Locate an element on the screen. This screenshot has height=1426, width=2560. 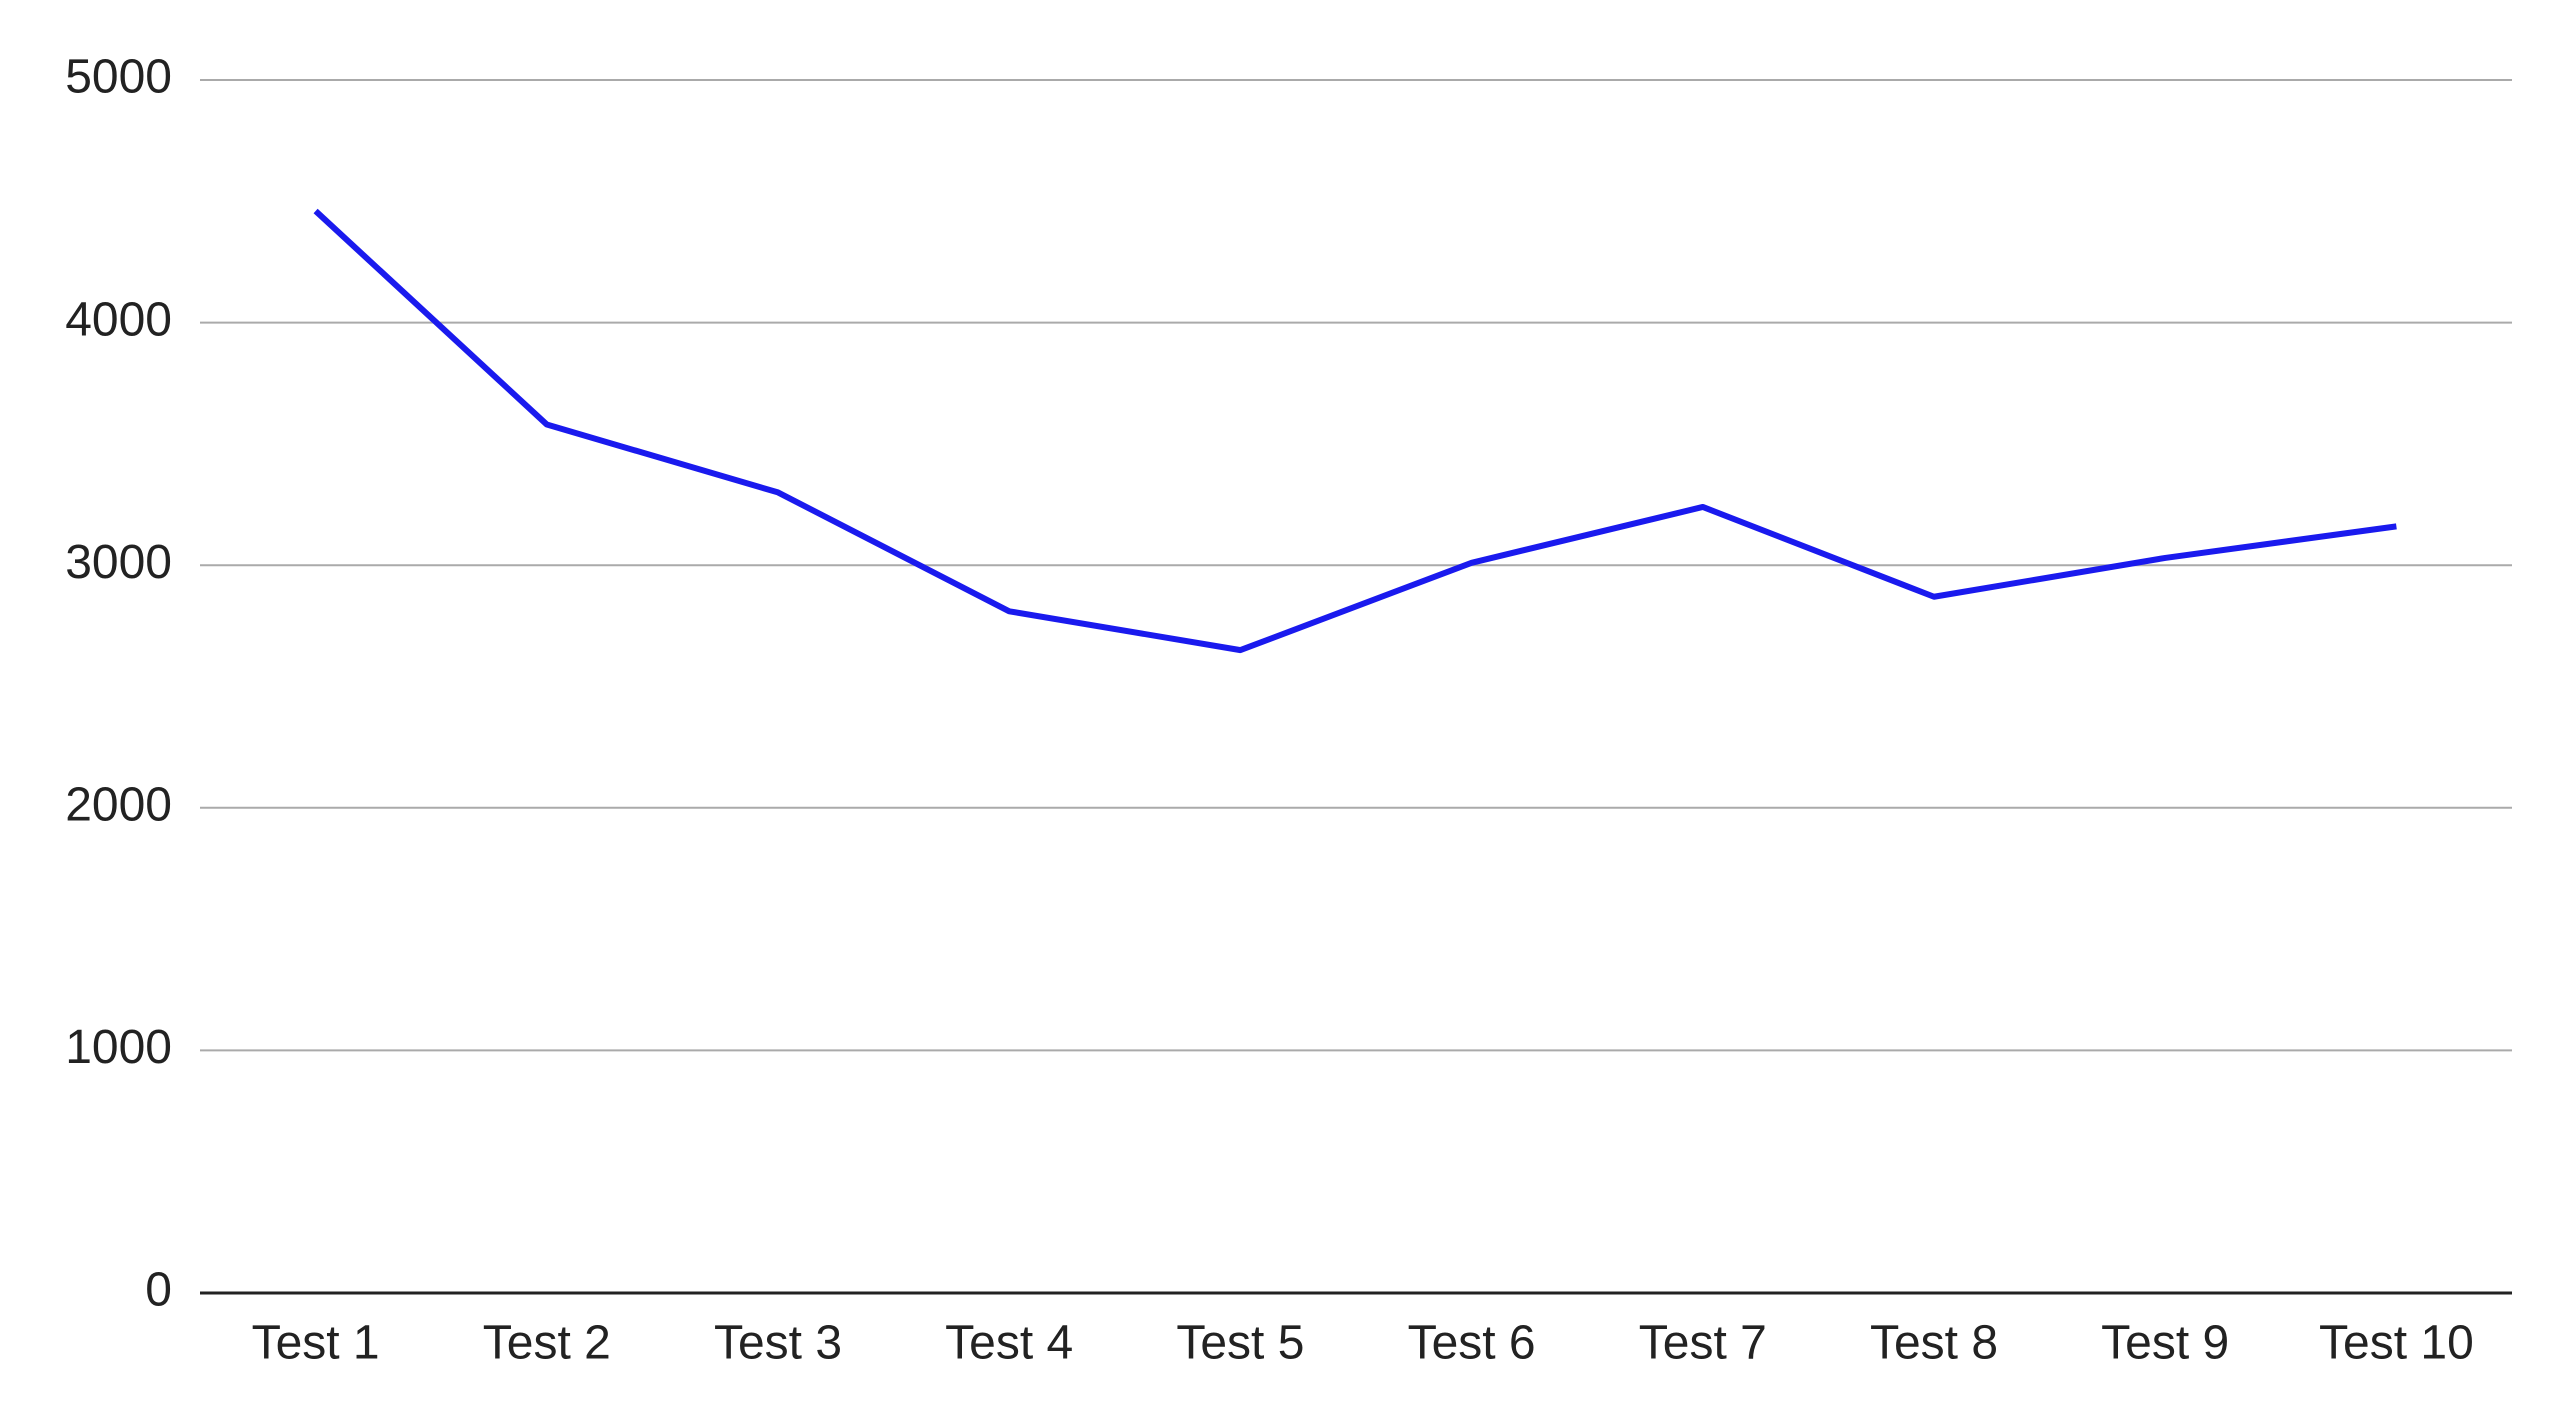
x-tick-label: Test 9 is located at coordinates (2165, 1343).